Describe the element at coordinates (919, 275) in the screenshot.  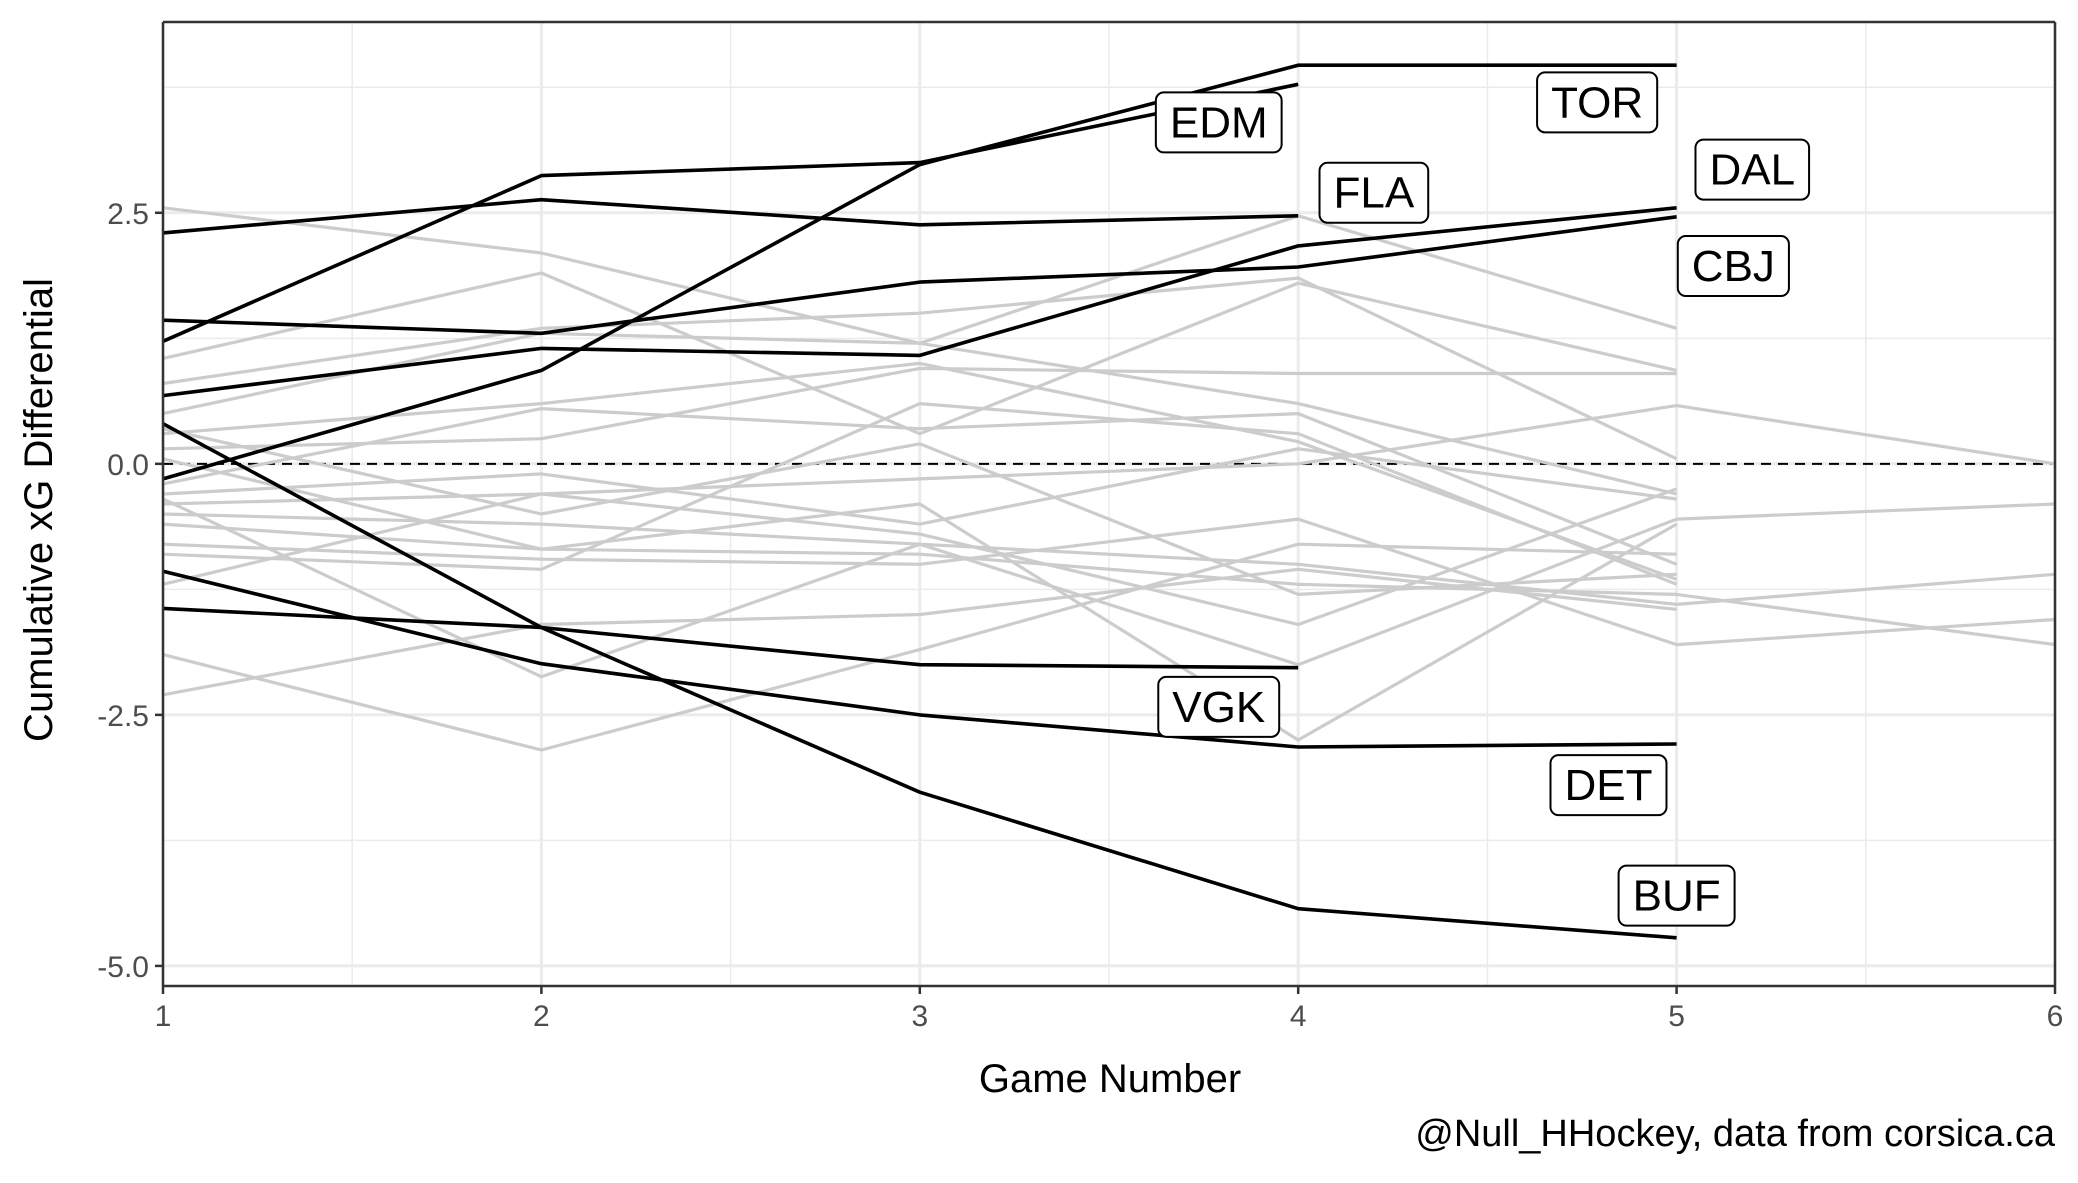
I see `series-line-cbj` at that location.